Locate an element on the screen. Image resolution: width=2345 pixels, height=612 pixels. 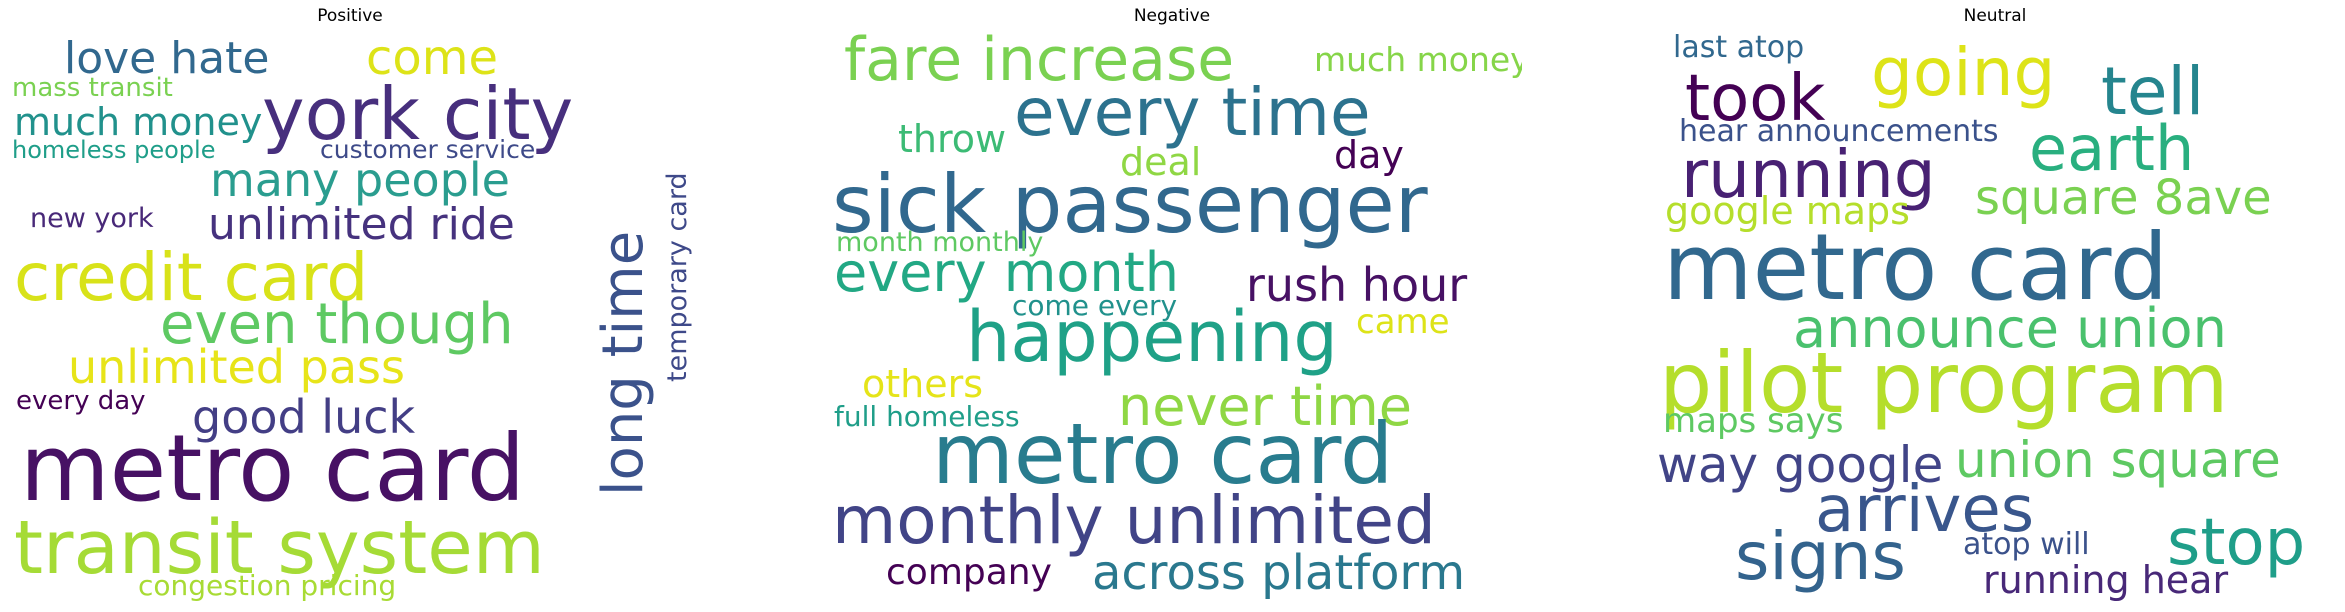
cloud-word: company is located at coordinates (969, 572).